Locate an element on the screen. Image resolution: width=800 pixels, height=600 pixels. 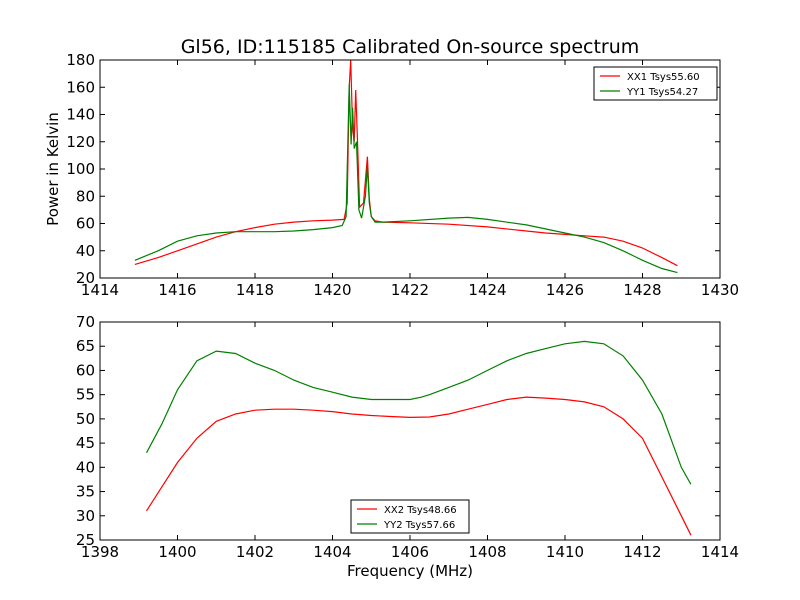
y-tick-label: 35 is located at coordinates (85, 492).